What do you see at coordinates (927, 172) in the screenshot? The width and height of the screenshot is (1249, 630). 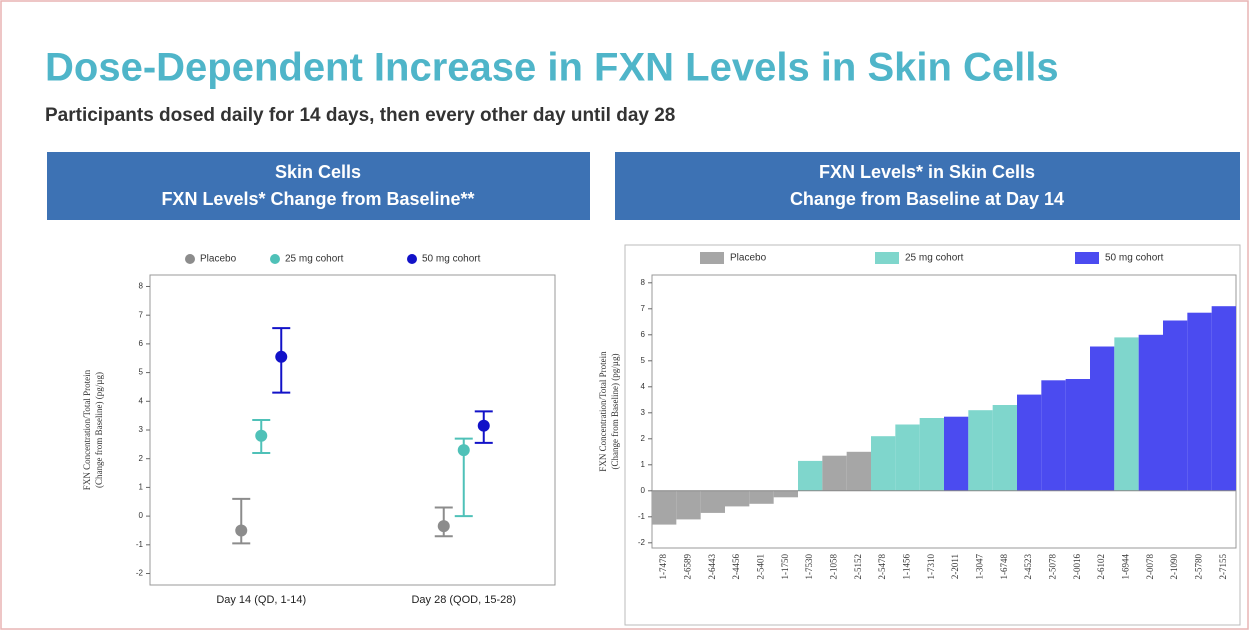 I see `panel-title: FXN Levels* in Skin Cells` at bounding box center [927, 172].